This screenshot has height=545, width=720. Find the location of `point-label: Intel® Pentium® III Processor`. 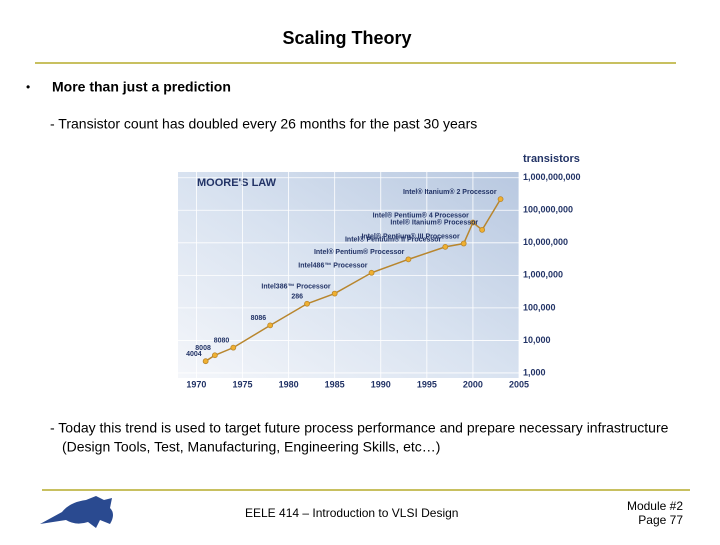

point-label: Intel® Pentium® III Processor is located at coordinates (410, 236).